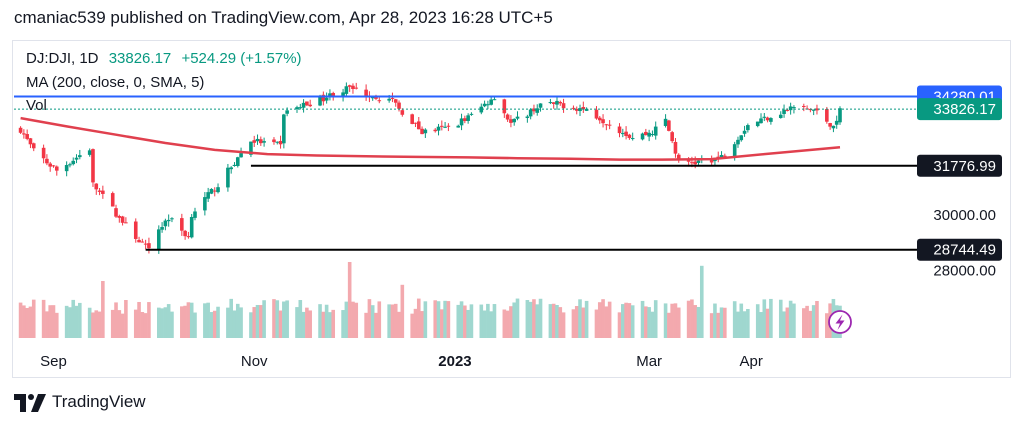 This screenshot has height=426, width=1024. I want to click on footer-brand: TradingView, so click(80, 402).